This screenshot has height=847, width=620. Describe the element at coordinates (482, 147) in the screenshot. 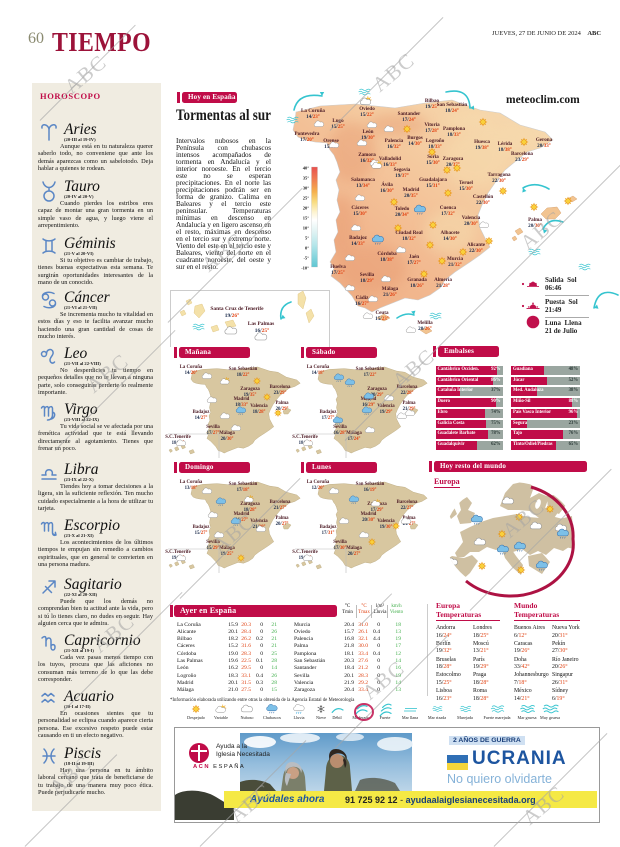

I see `svg-text: 19/38°` at that location.